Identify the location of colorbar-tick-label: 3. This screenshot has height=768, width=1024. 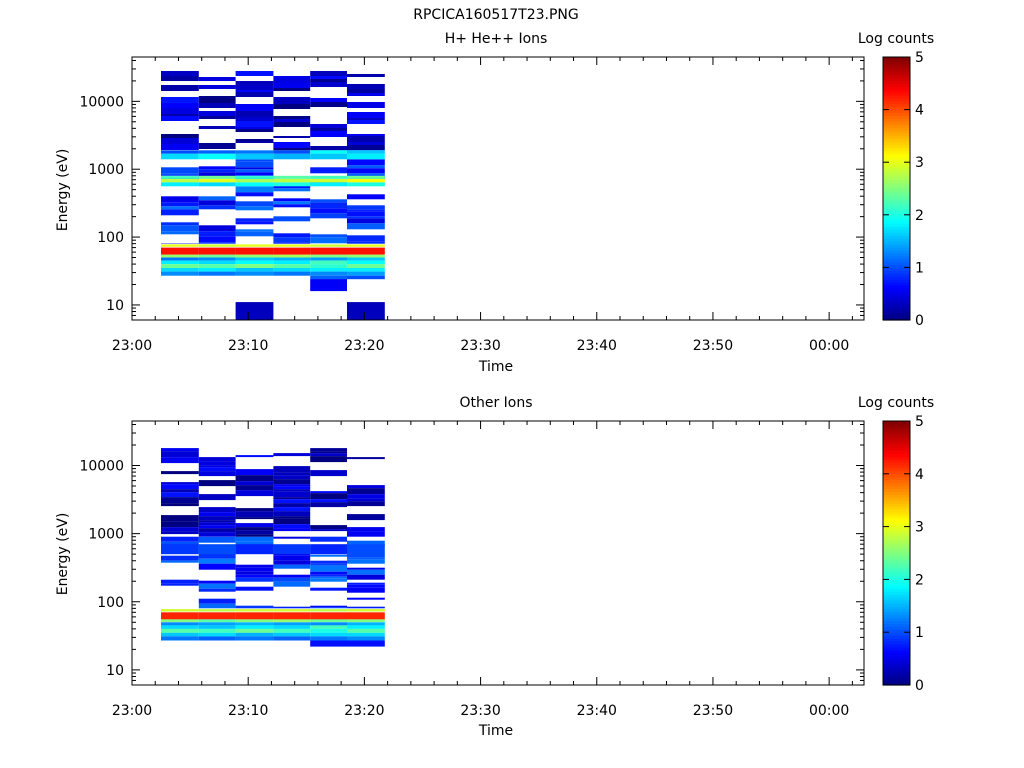
(919, 163).